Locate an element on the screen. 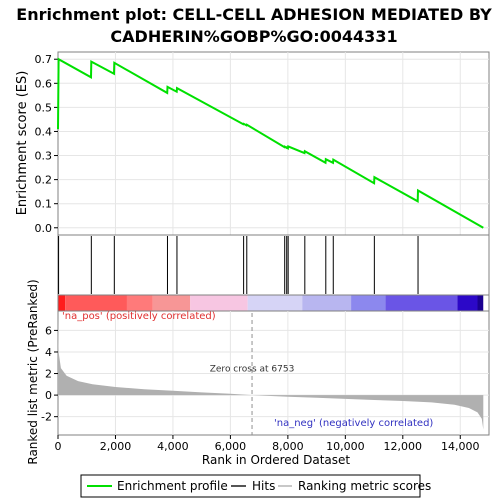  hits-panel is located at coordinates (273, 265).